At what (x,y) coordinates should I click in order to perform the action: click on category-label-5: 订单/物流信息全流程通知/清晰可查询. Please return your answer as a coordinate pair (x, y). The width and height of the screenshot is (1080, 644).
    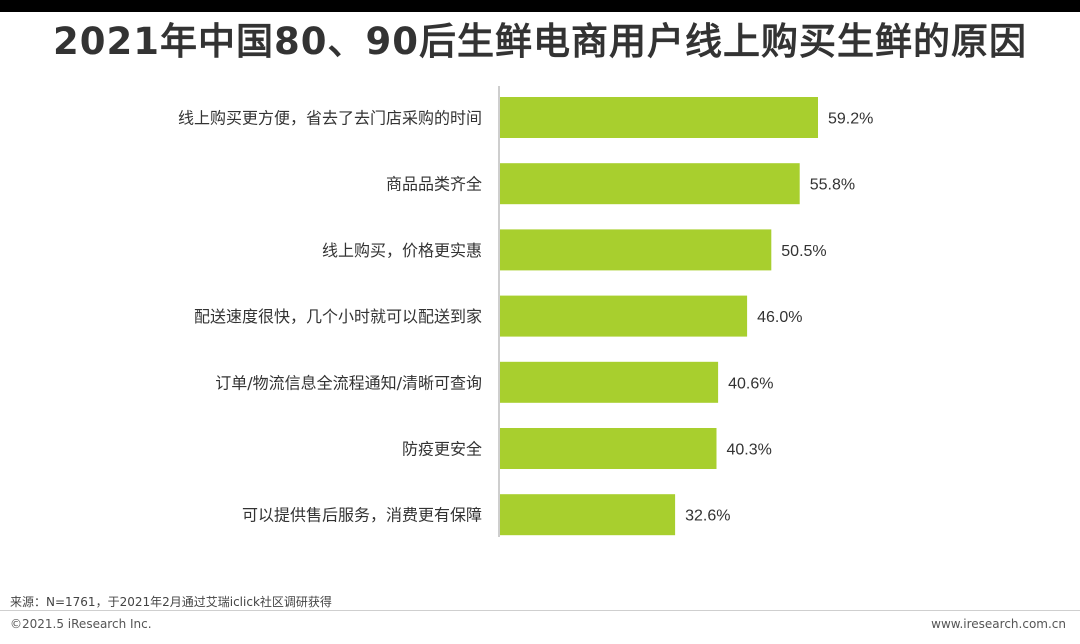
    Looking at the image, I should click on (348, 382).